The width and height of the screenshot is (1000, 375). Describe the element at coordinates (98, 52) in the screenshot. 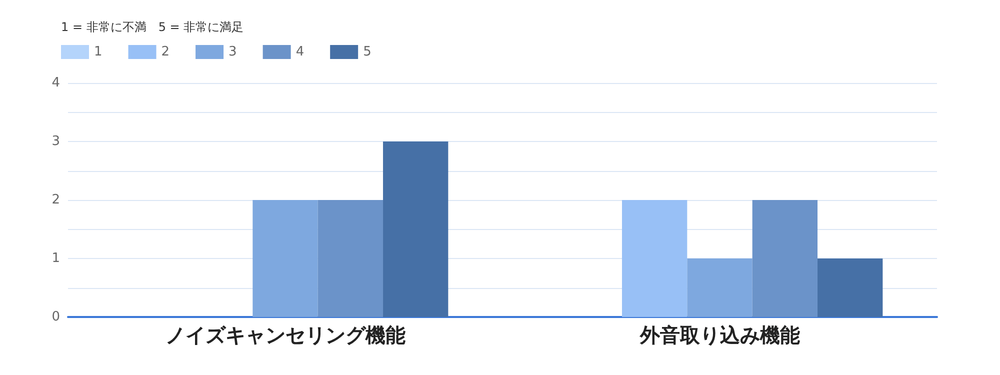

I see `legend-label: 1` at that location.